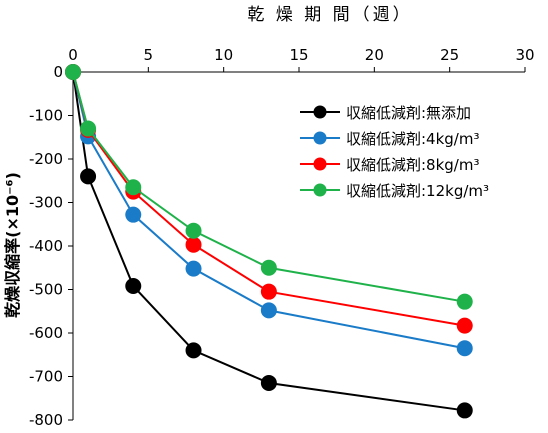 Image resolution: width=548 pixels, height=433 pixels. What do you see at coordinates (46, 333) in the screenshot?
I see `y-tick-label: -600` at bounding box center [46, 333].